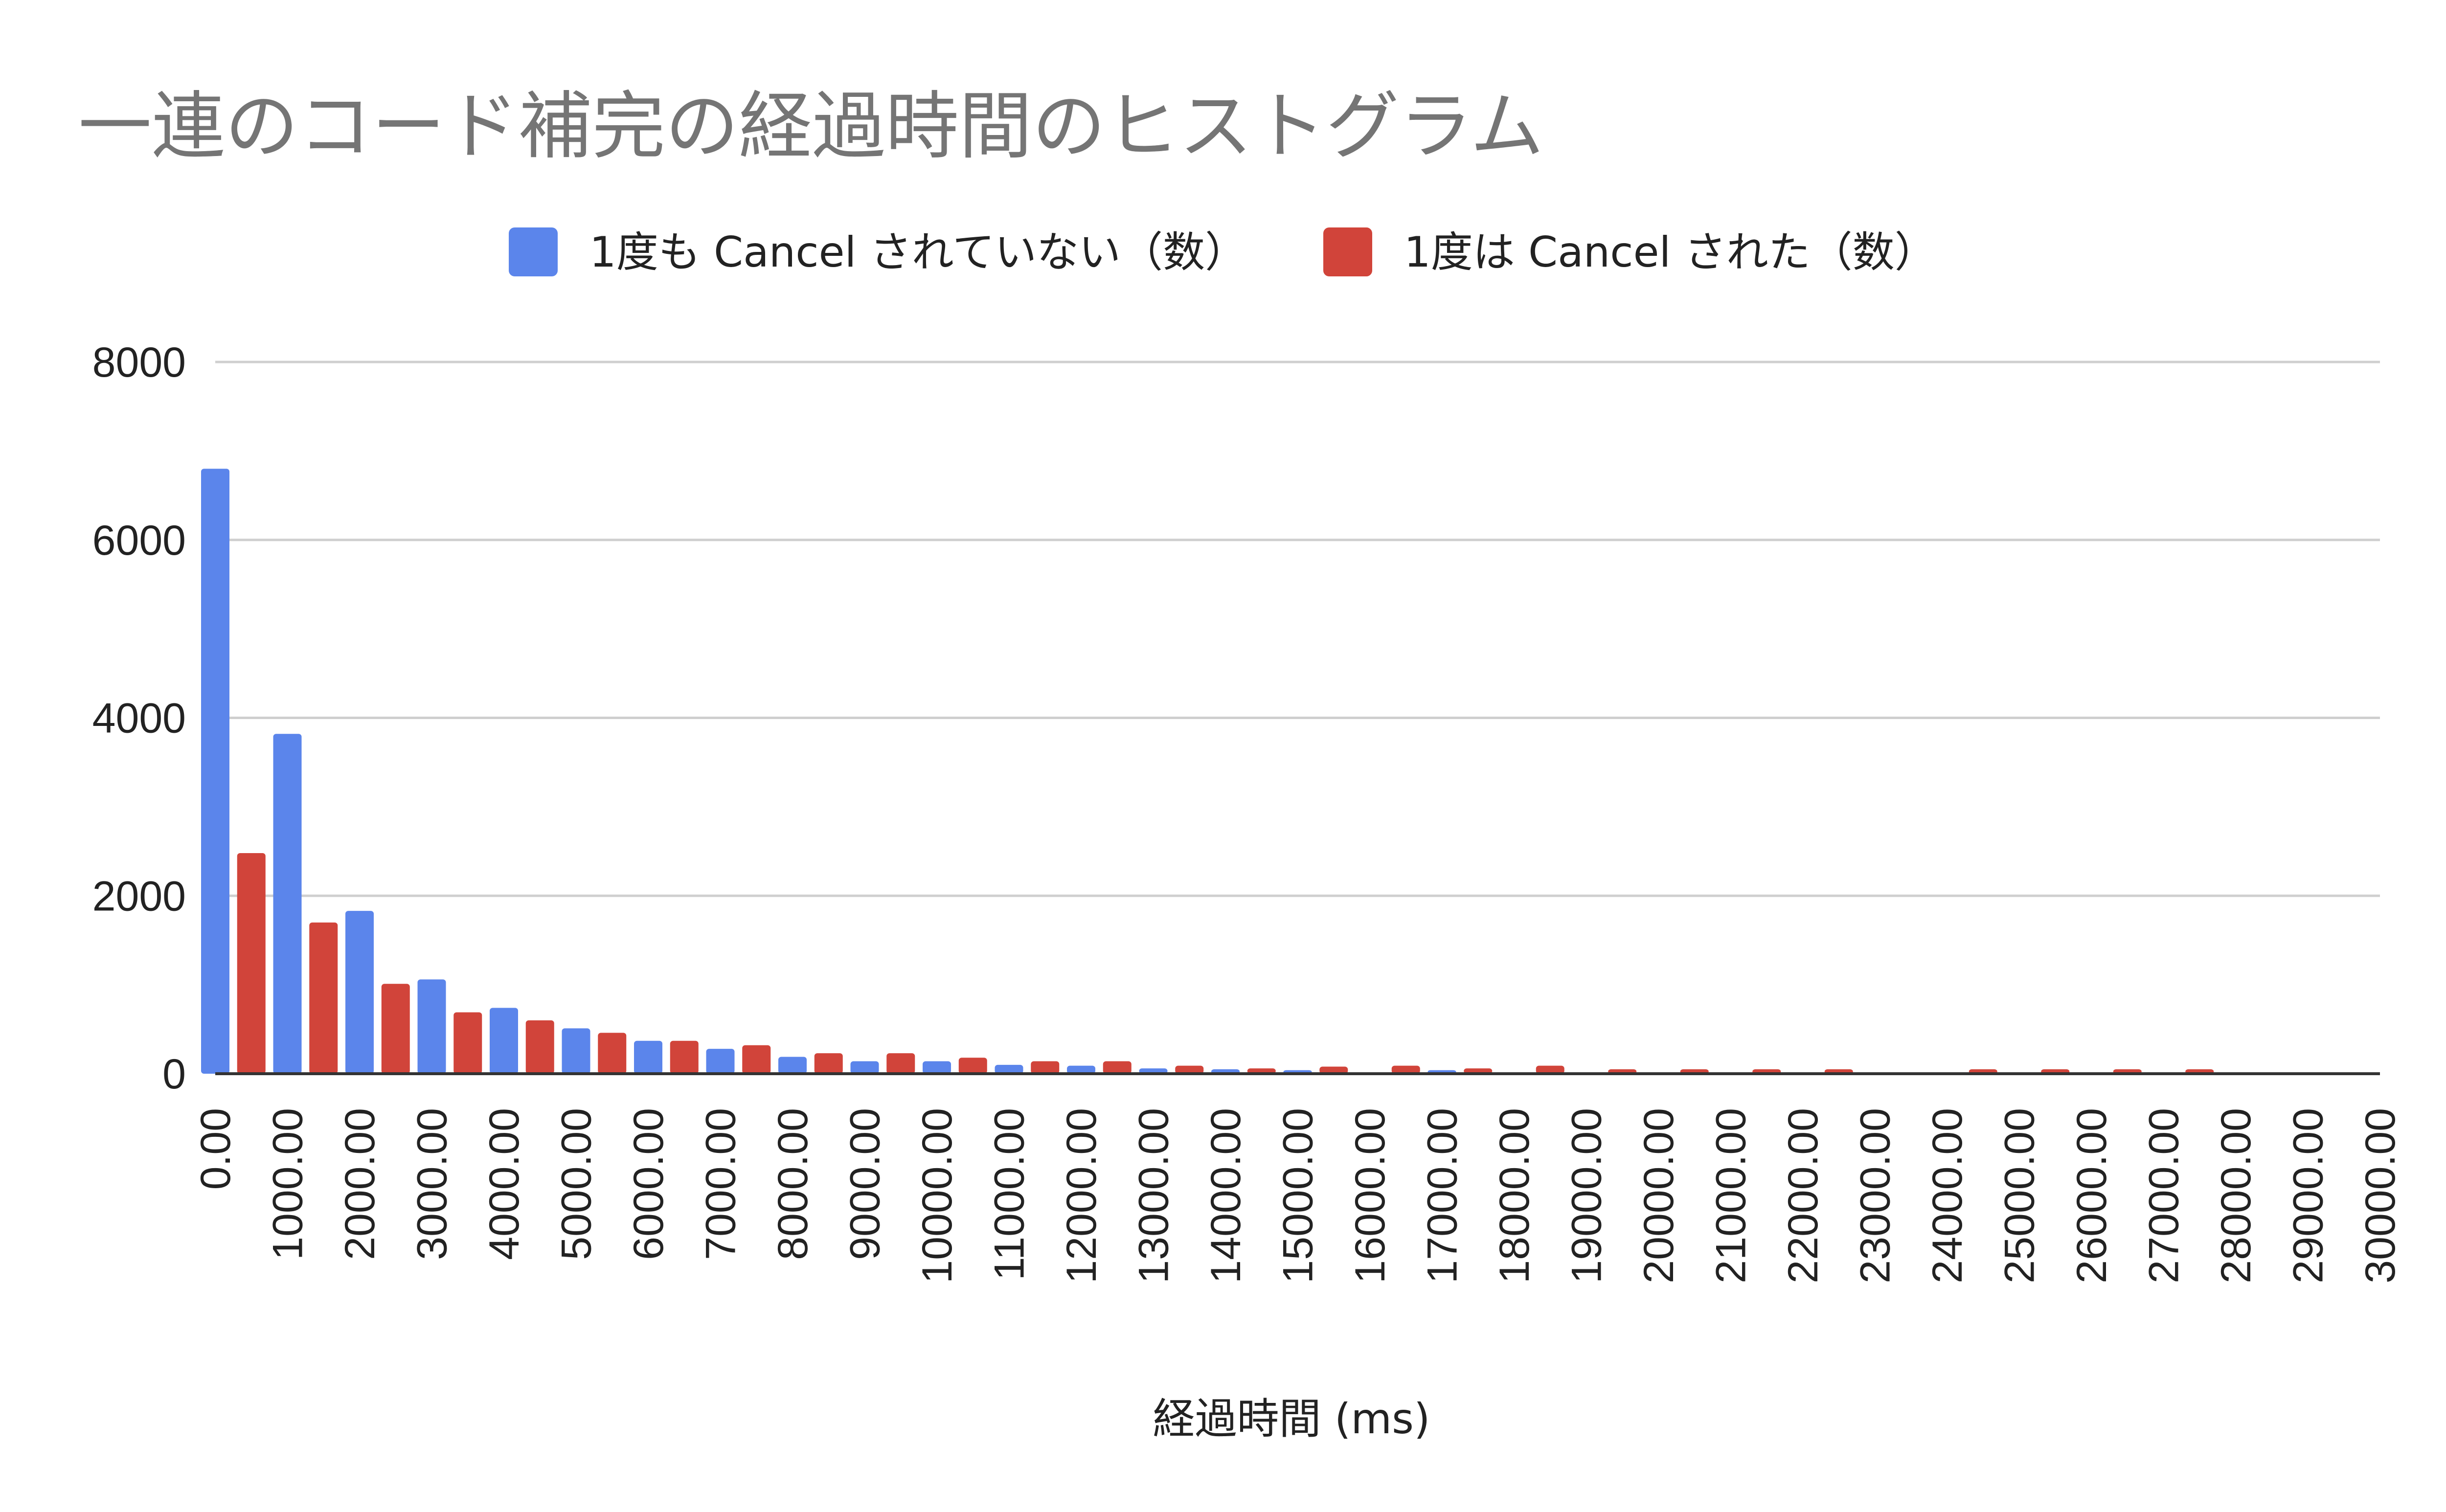  I want to click on x-tick-label: 8000.00, so click(793, 1184).